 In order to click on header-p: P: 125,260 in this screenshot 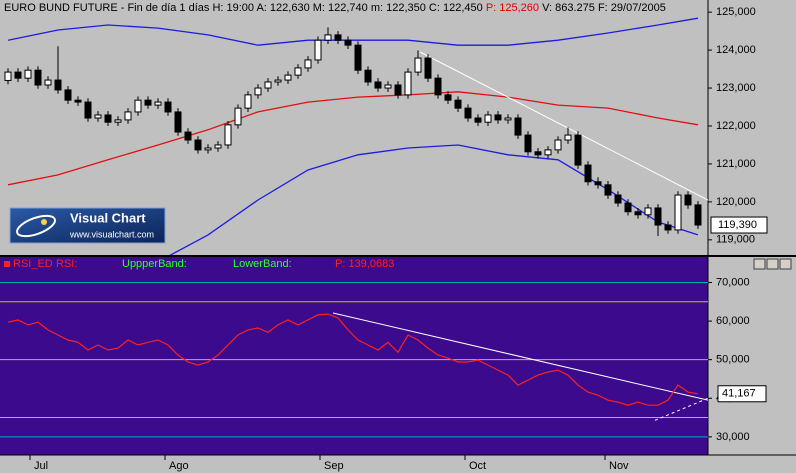, I will do `click(512, 8)`.